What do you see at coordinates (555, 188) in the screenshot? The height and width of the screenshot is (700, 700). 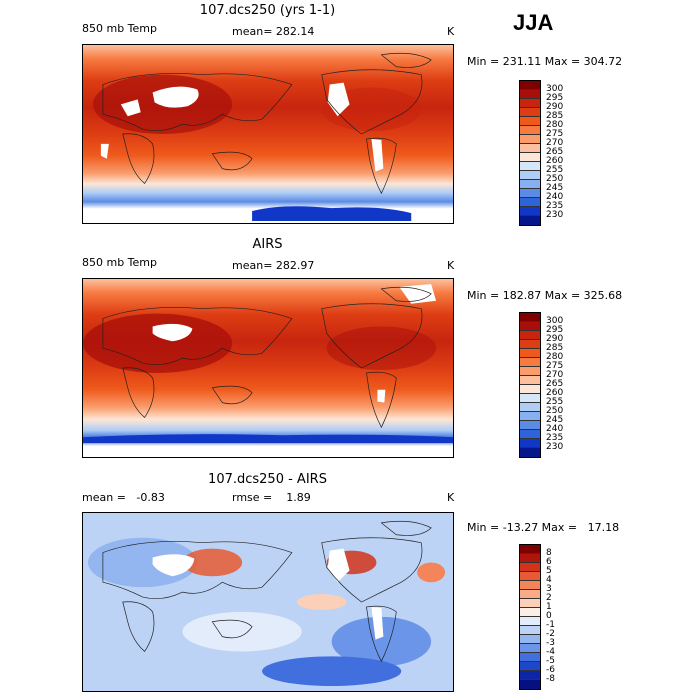 I see `panel1-colorbar-tick: 245` at bounding box center [555, 188].